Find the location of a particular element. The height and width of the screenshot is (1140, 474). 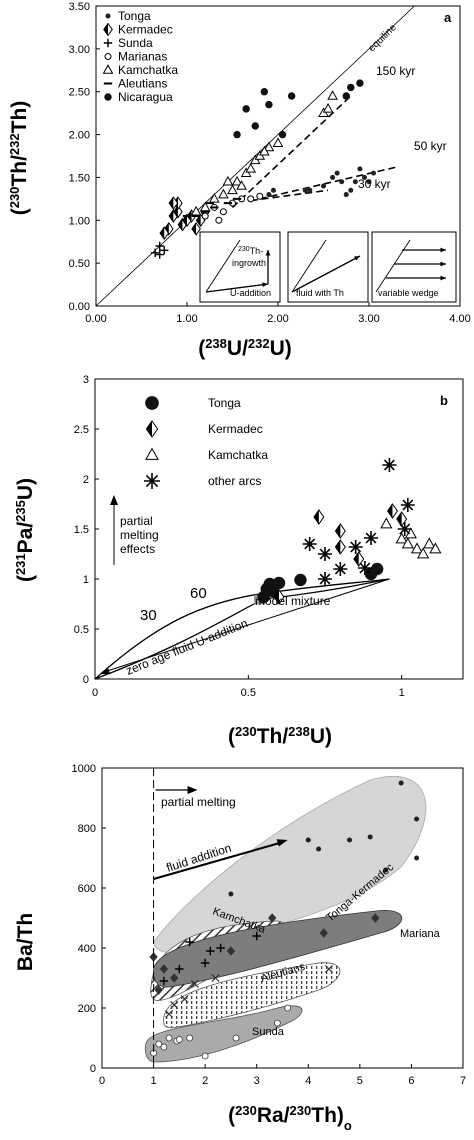

legend-label-marianas: Marianas is located at coordinates (142, 57).